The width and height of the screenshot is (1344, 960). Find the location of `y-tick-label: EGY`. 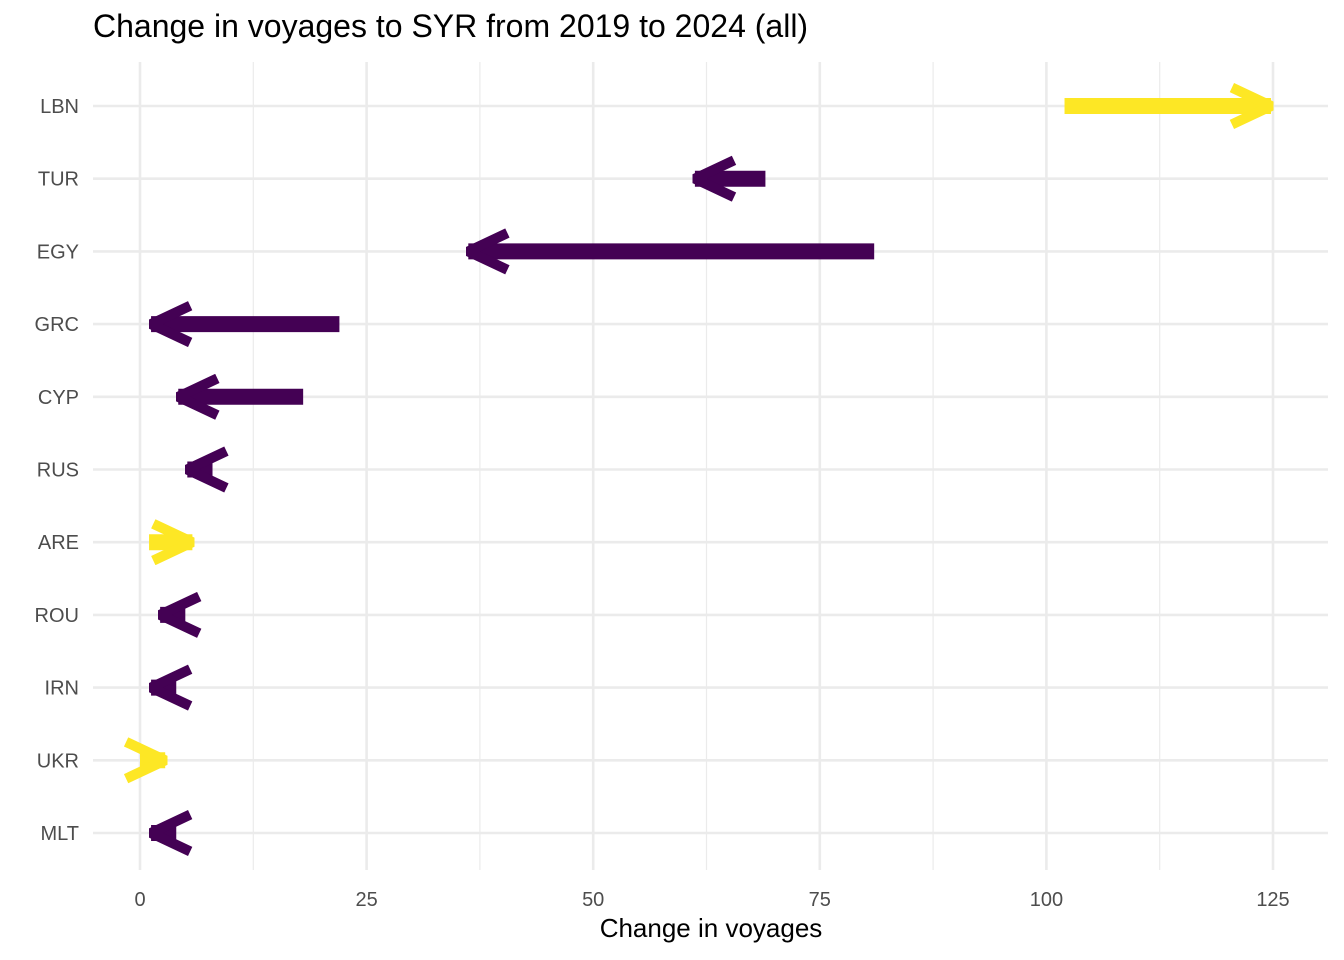

y-tick-label: EGY is located at coordinates (58, 252).